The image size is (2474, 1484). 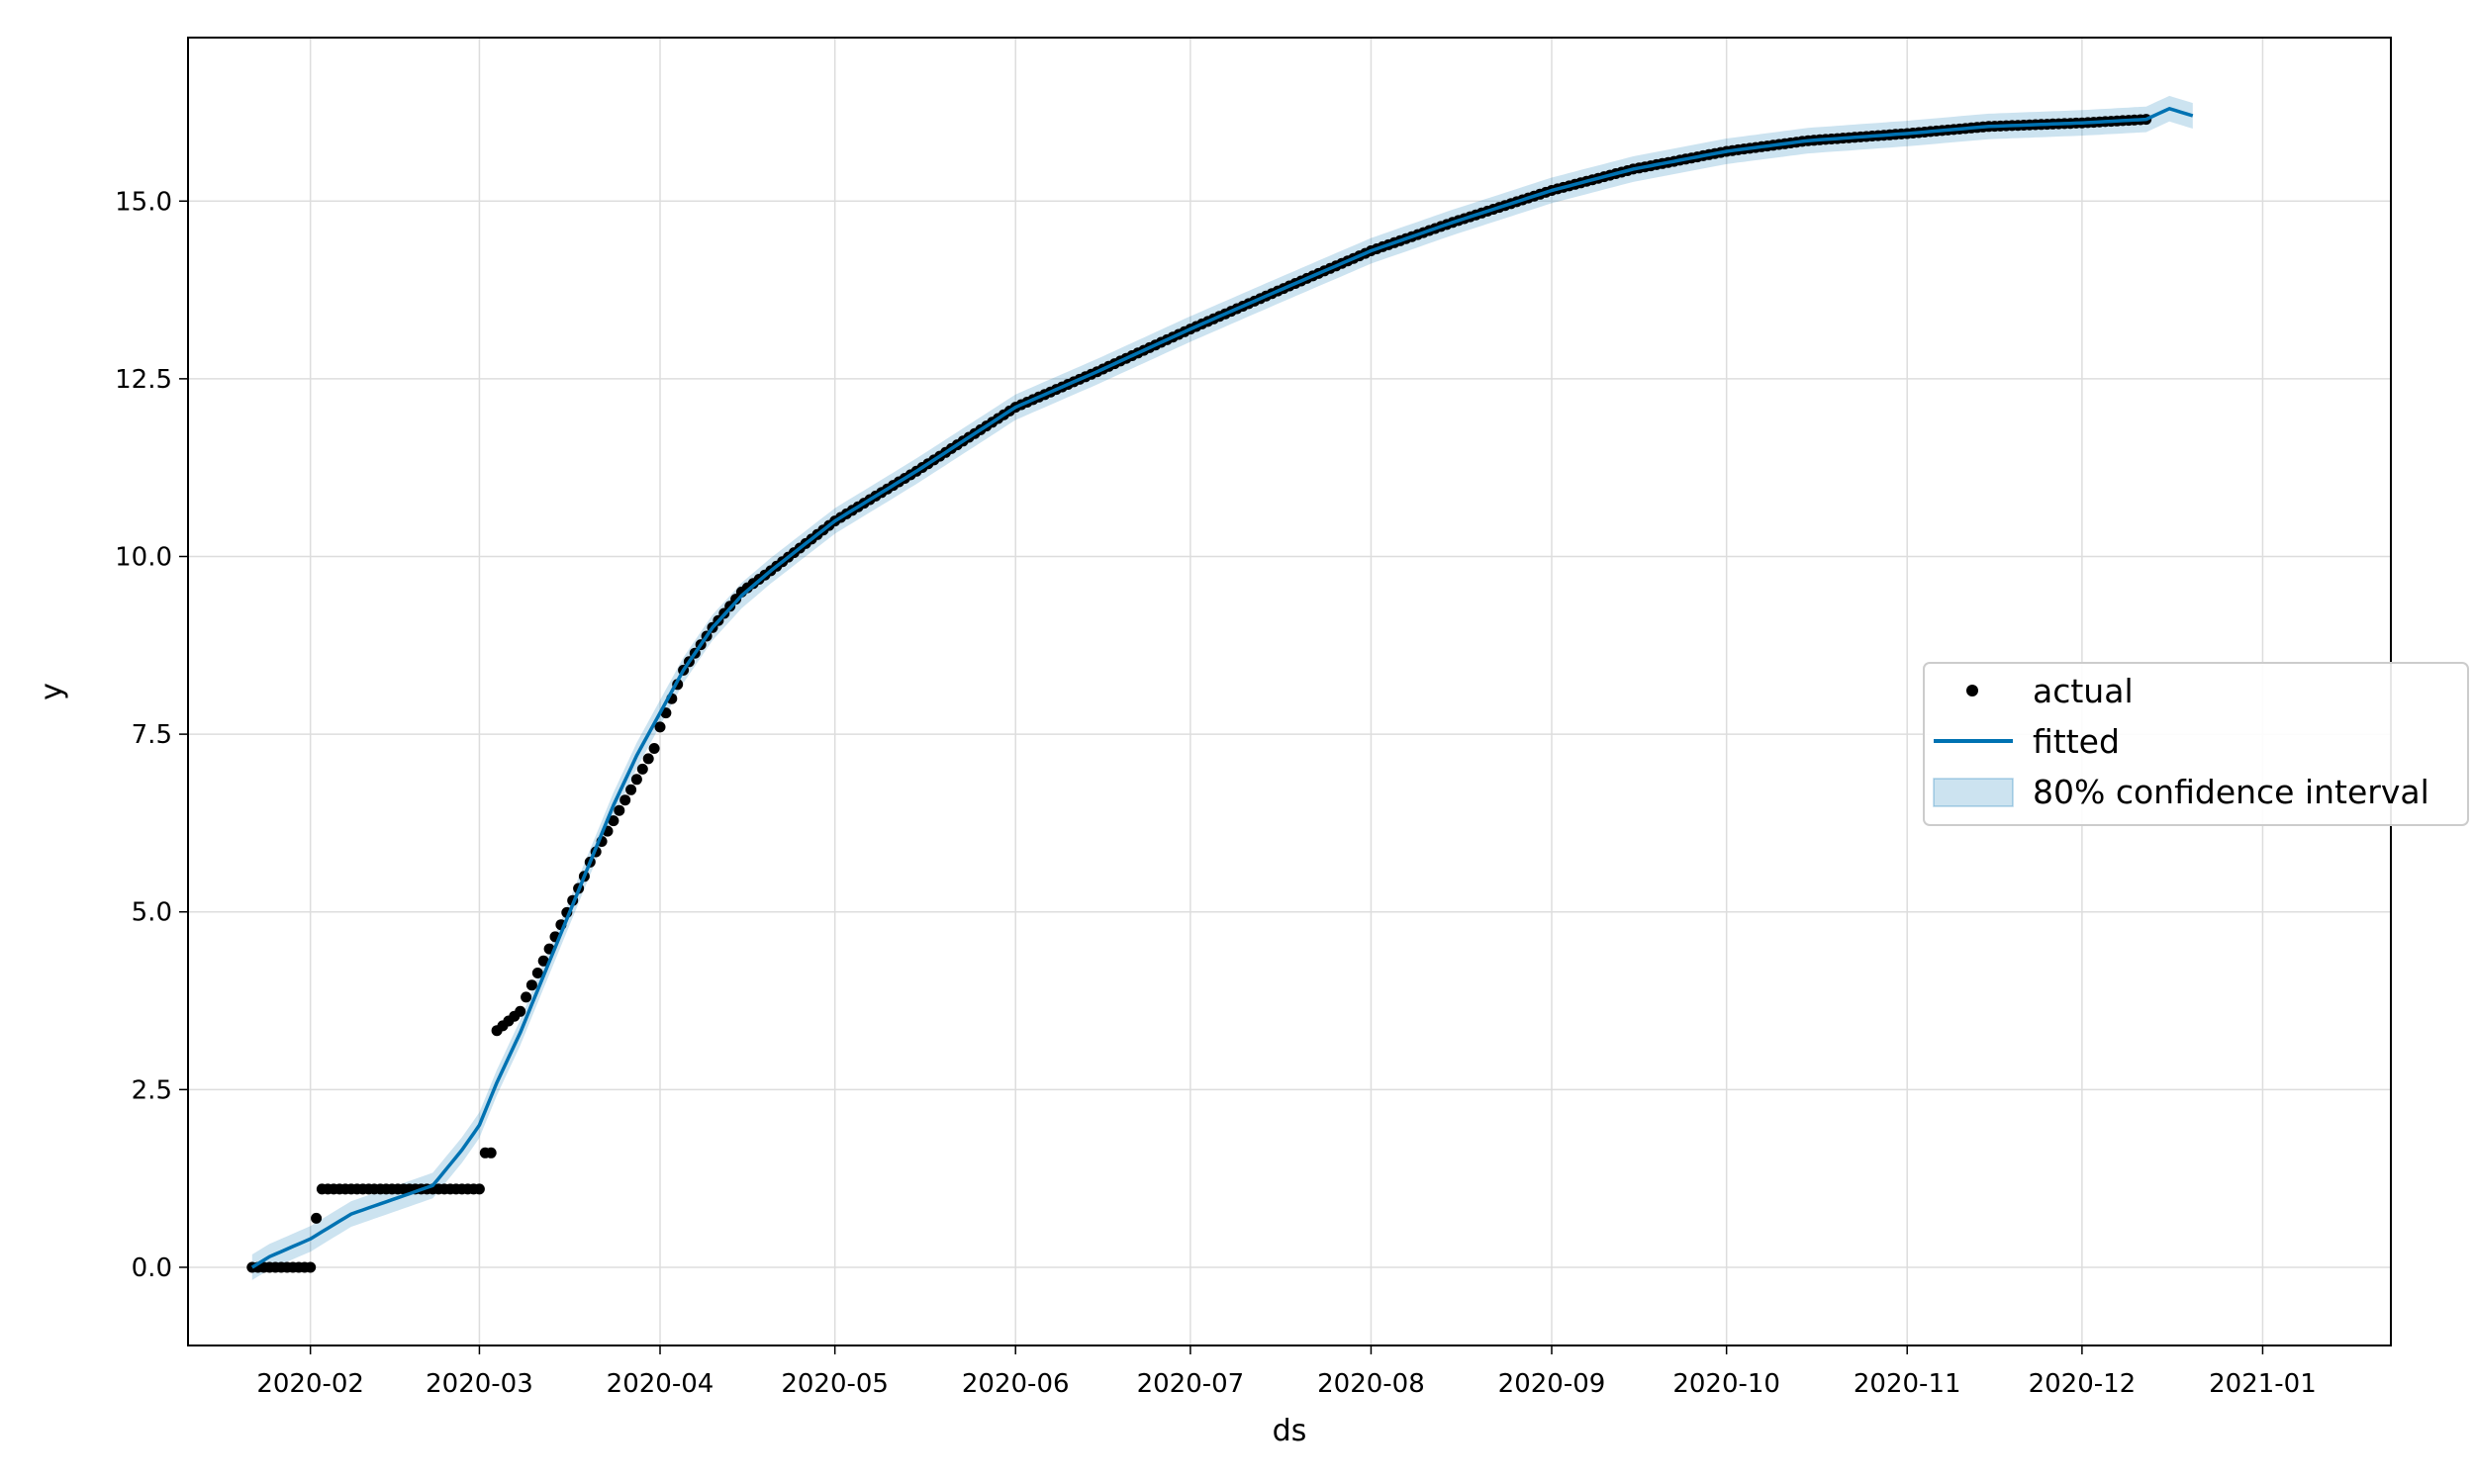 I want to click on y-axis-label: y, so click(x=52, y=691).